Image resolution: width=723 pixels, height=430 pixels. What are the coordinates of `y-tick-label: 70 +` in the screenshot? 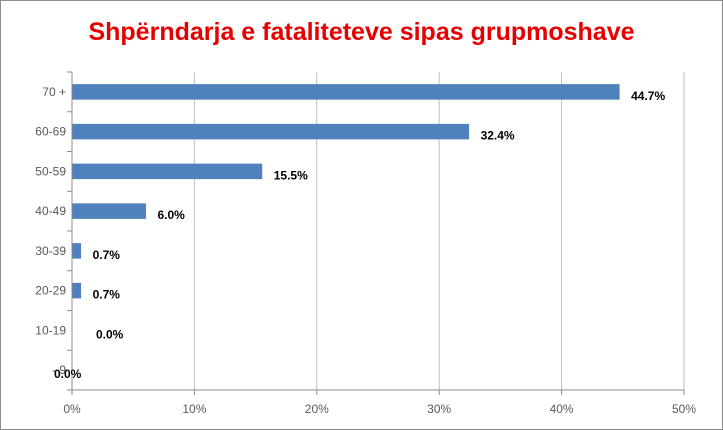 It's located at (54, 92).